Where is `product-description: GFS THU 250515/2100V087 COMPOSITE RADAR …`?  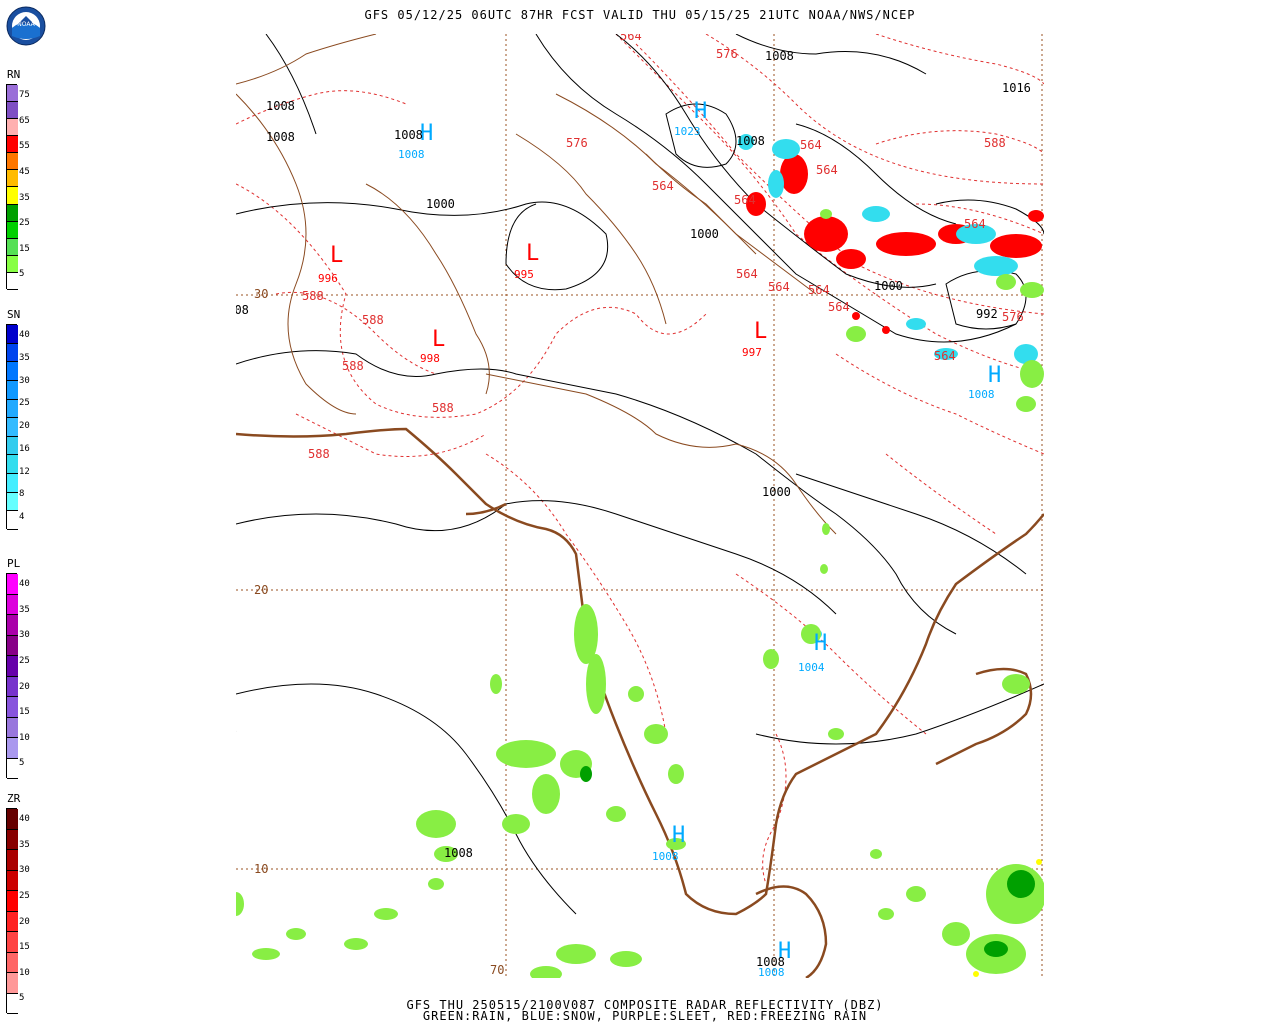 product-description: GFS THU 250515/2100V087 COMPOSITE RADAR … is located at coordinates (645, 1005).